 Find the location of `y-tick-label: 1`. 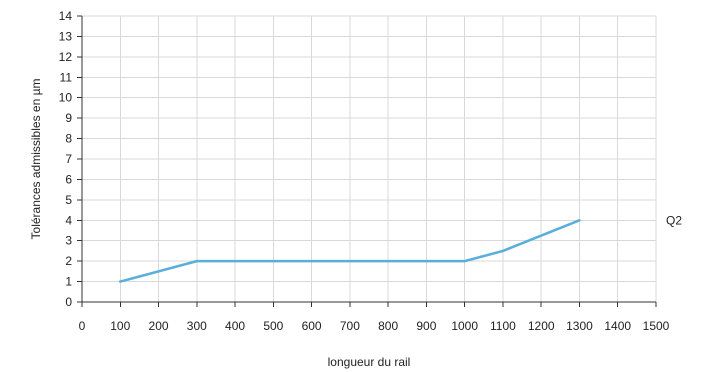

y-tick-label: 1 is located at coordinates (68, 282).